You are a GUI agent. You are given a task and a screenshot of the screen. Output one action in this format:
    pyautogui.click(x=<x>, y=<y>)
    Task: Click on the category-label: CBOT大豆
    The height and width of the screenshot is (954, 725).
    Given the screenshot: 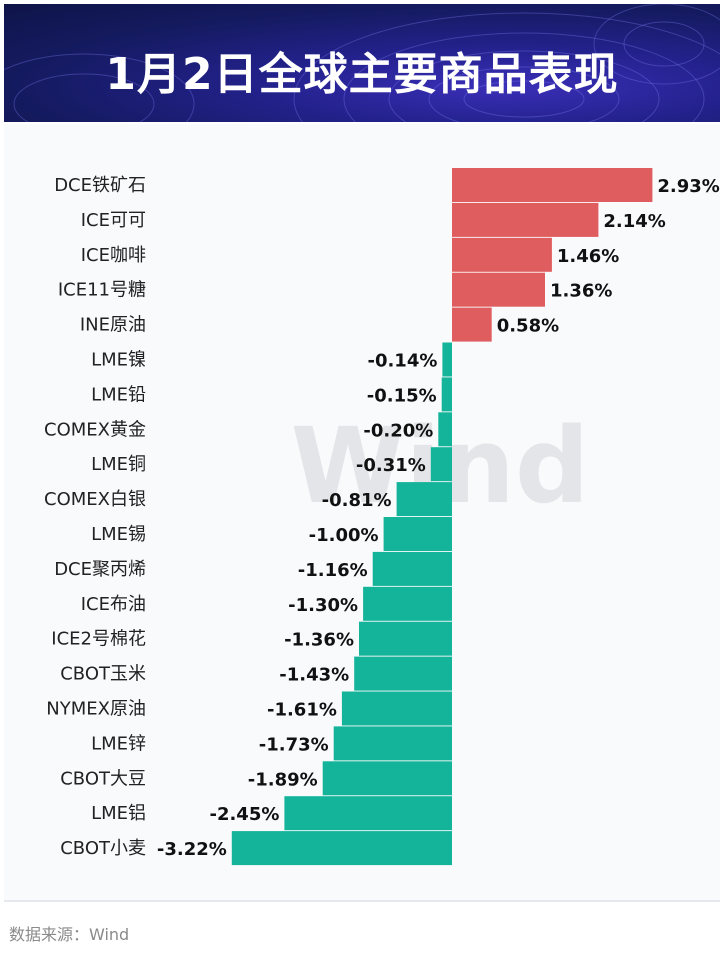 What is the action you would take?
    pyautogui.click(x=103, y=778)
    